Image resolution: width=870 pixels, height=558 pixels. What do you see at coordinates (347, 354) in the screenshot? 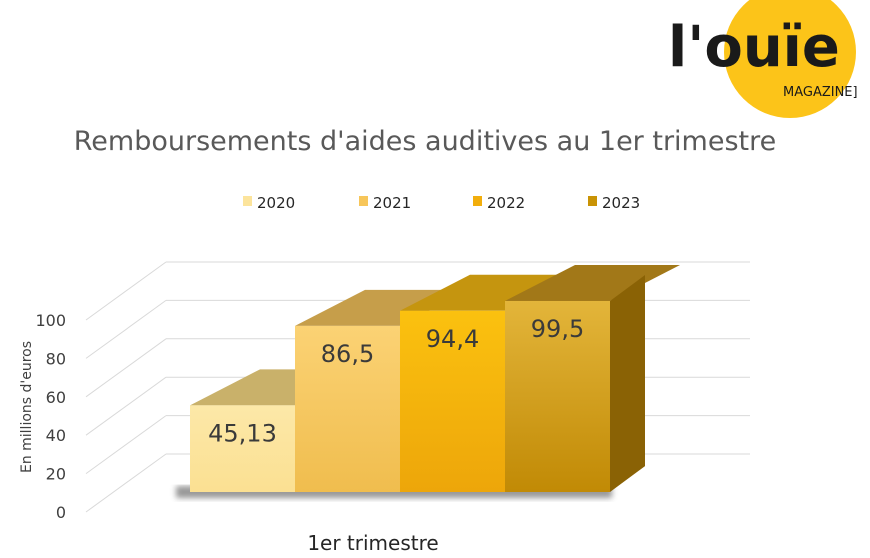
I see `data-label: 86,5` at bounding box center [347, 354].